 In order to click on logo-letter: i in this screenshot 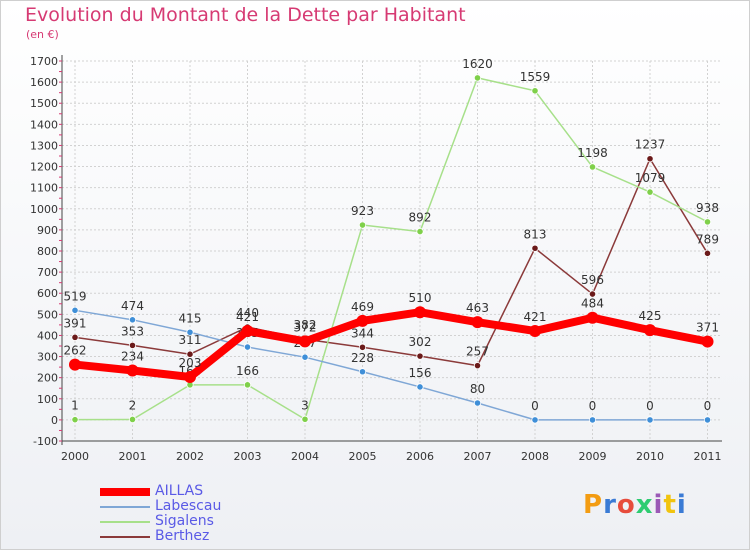, I will do `click(681, 505)`.